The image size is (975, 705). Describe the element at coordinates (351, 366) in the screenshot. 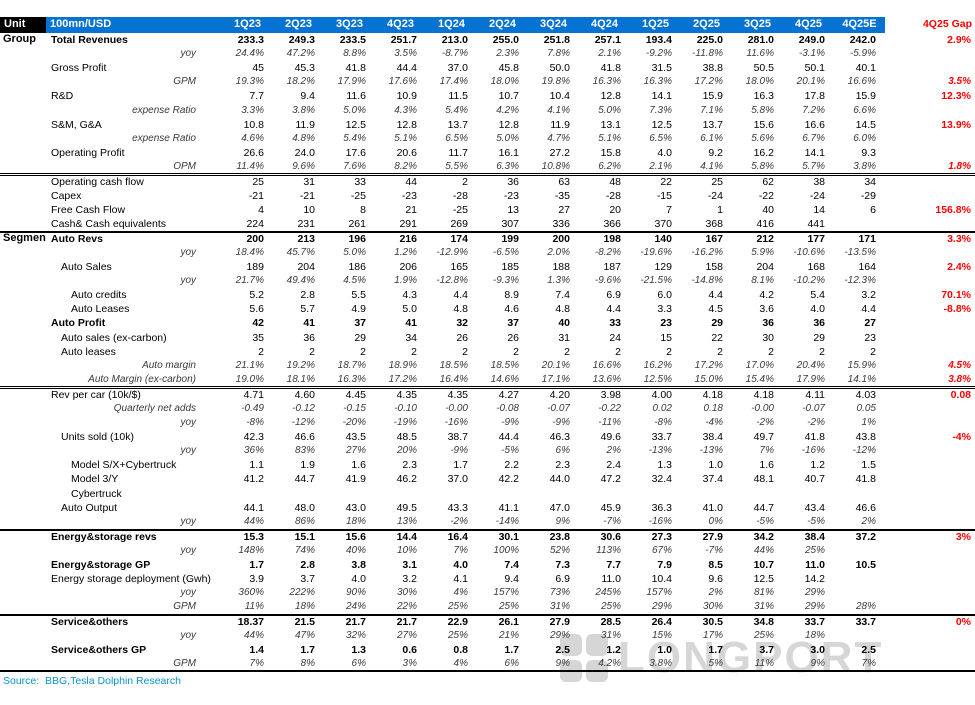

I see `value-cell: 18.7%` at that location.